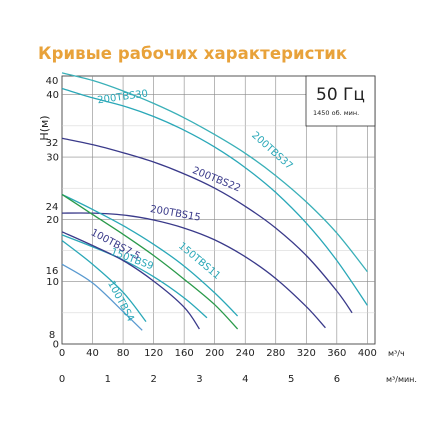  I want to click on x-tick-secondary-1: 1, so click(108, 379).